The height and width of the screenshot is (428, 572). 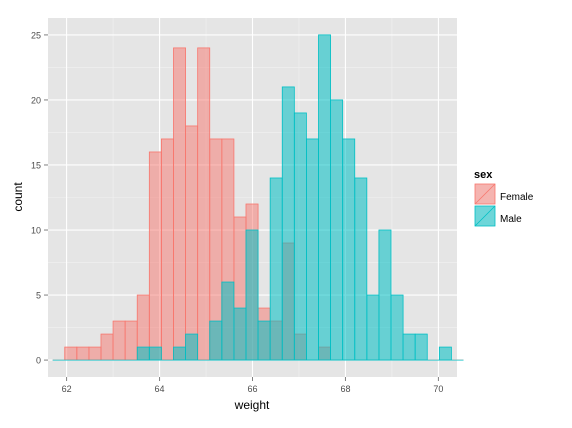 What do you see at coordinates (18, 197) in the screenshot?
I see `y-axis-title: count` at bounding box center [18, 197].